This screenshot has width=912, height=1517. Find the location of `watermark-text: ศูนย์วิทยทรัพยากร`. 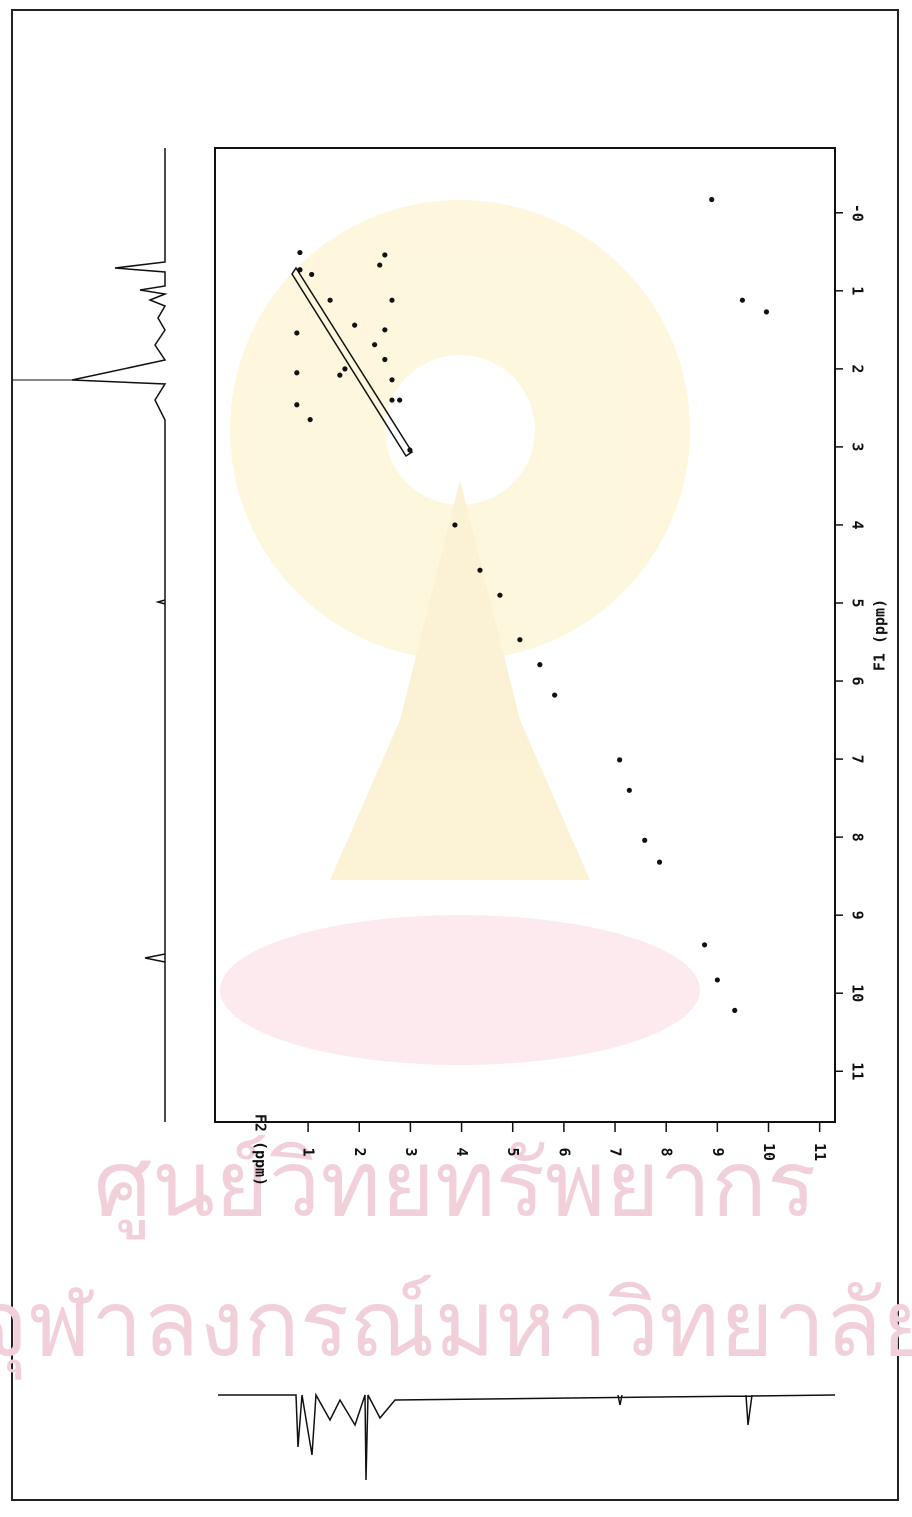

watermark-text: ศูนย์วิทยทรัพยากร is located at coordinates (455, 1184).